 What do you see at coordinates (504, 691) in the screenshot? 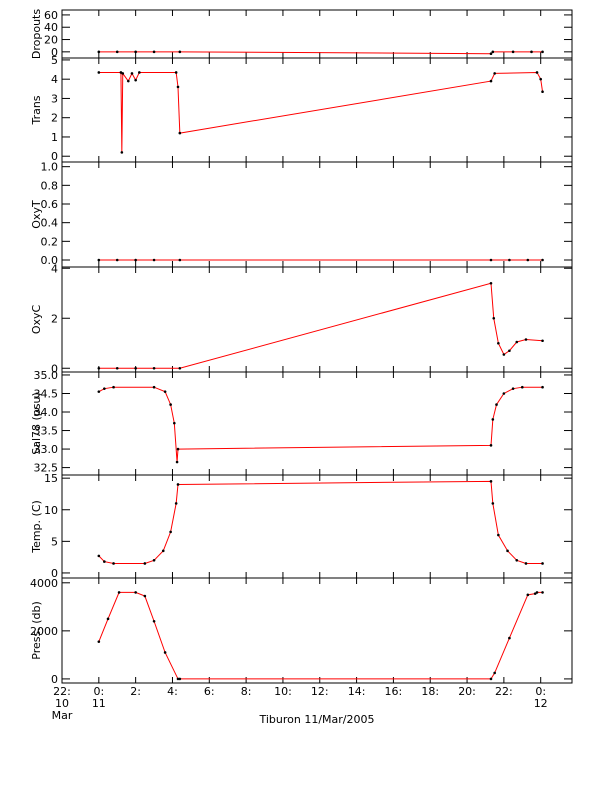
I see `x-tick-label: 22:` at bounding box center [504, 691].